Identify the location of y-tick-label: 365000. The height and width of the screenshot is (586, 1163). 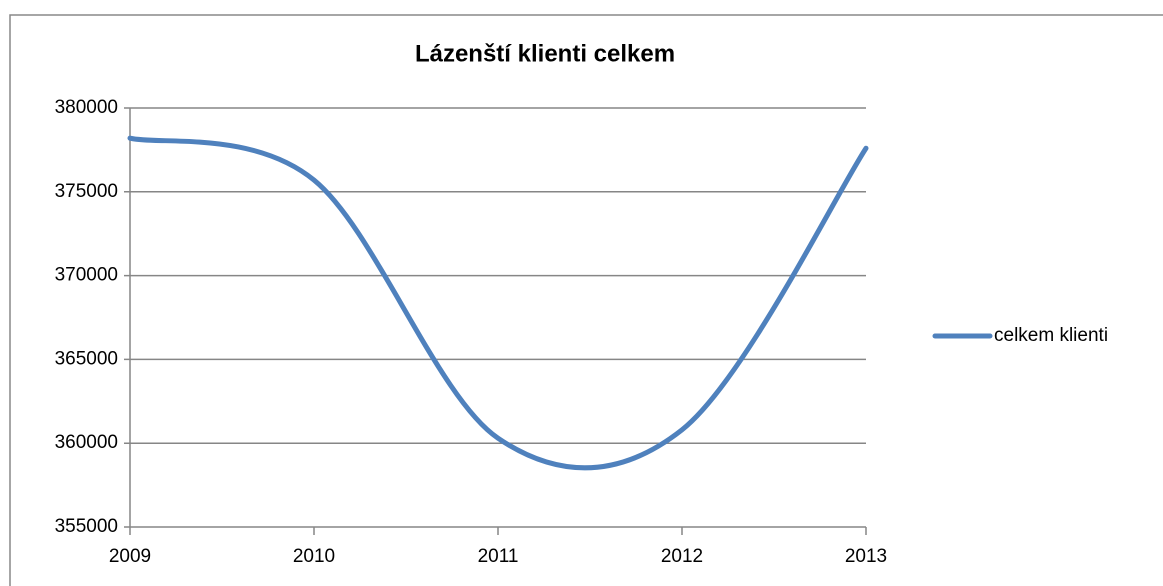
(86, 358).